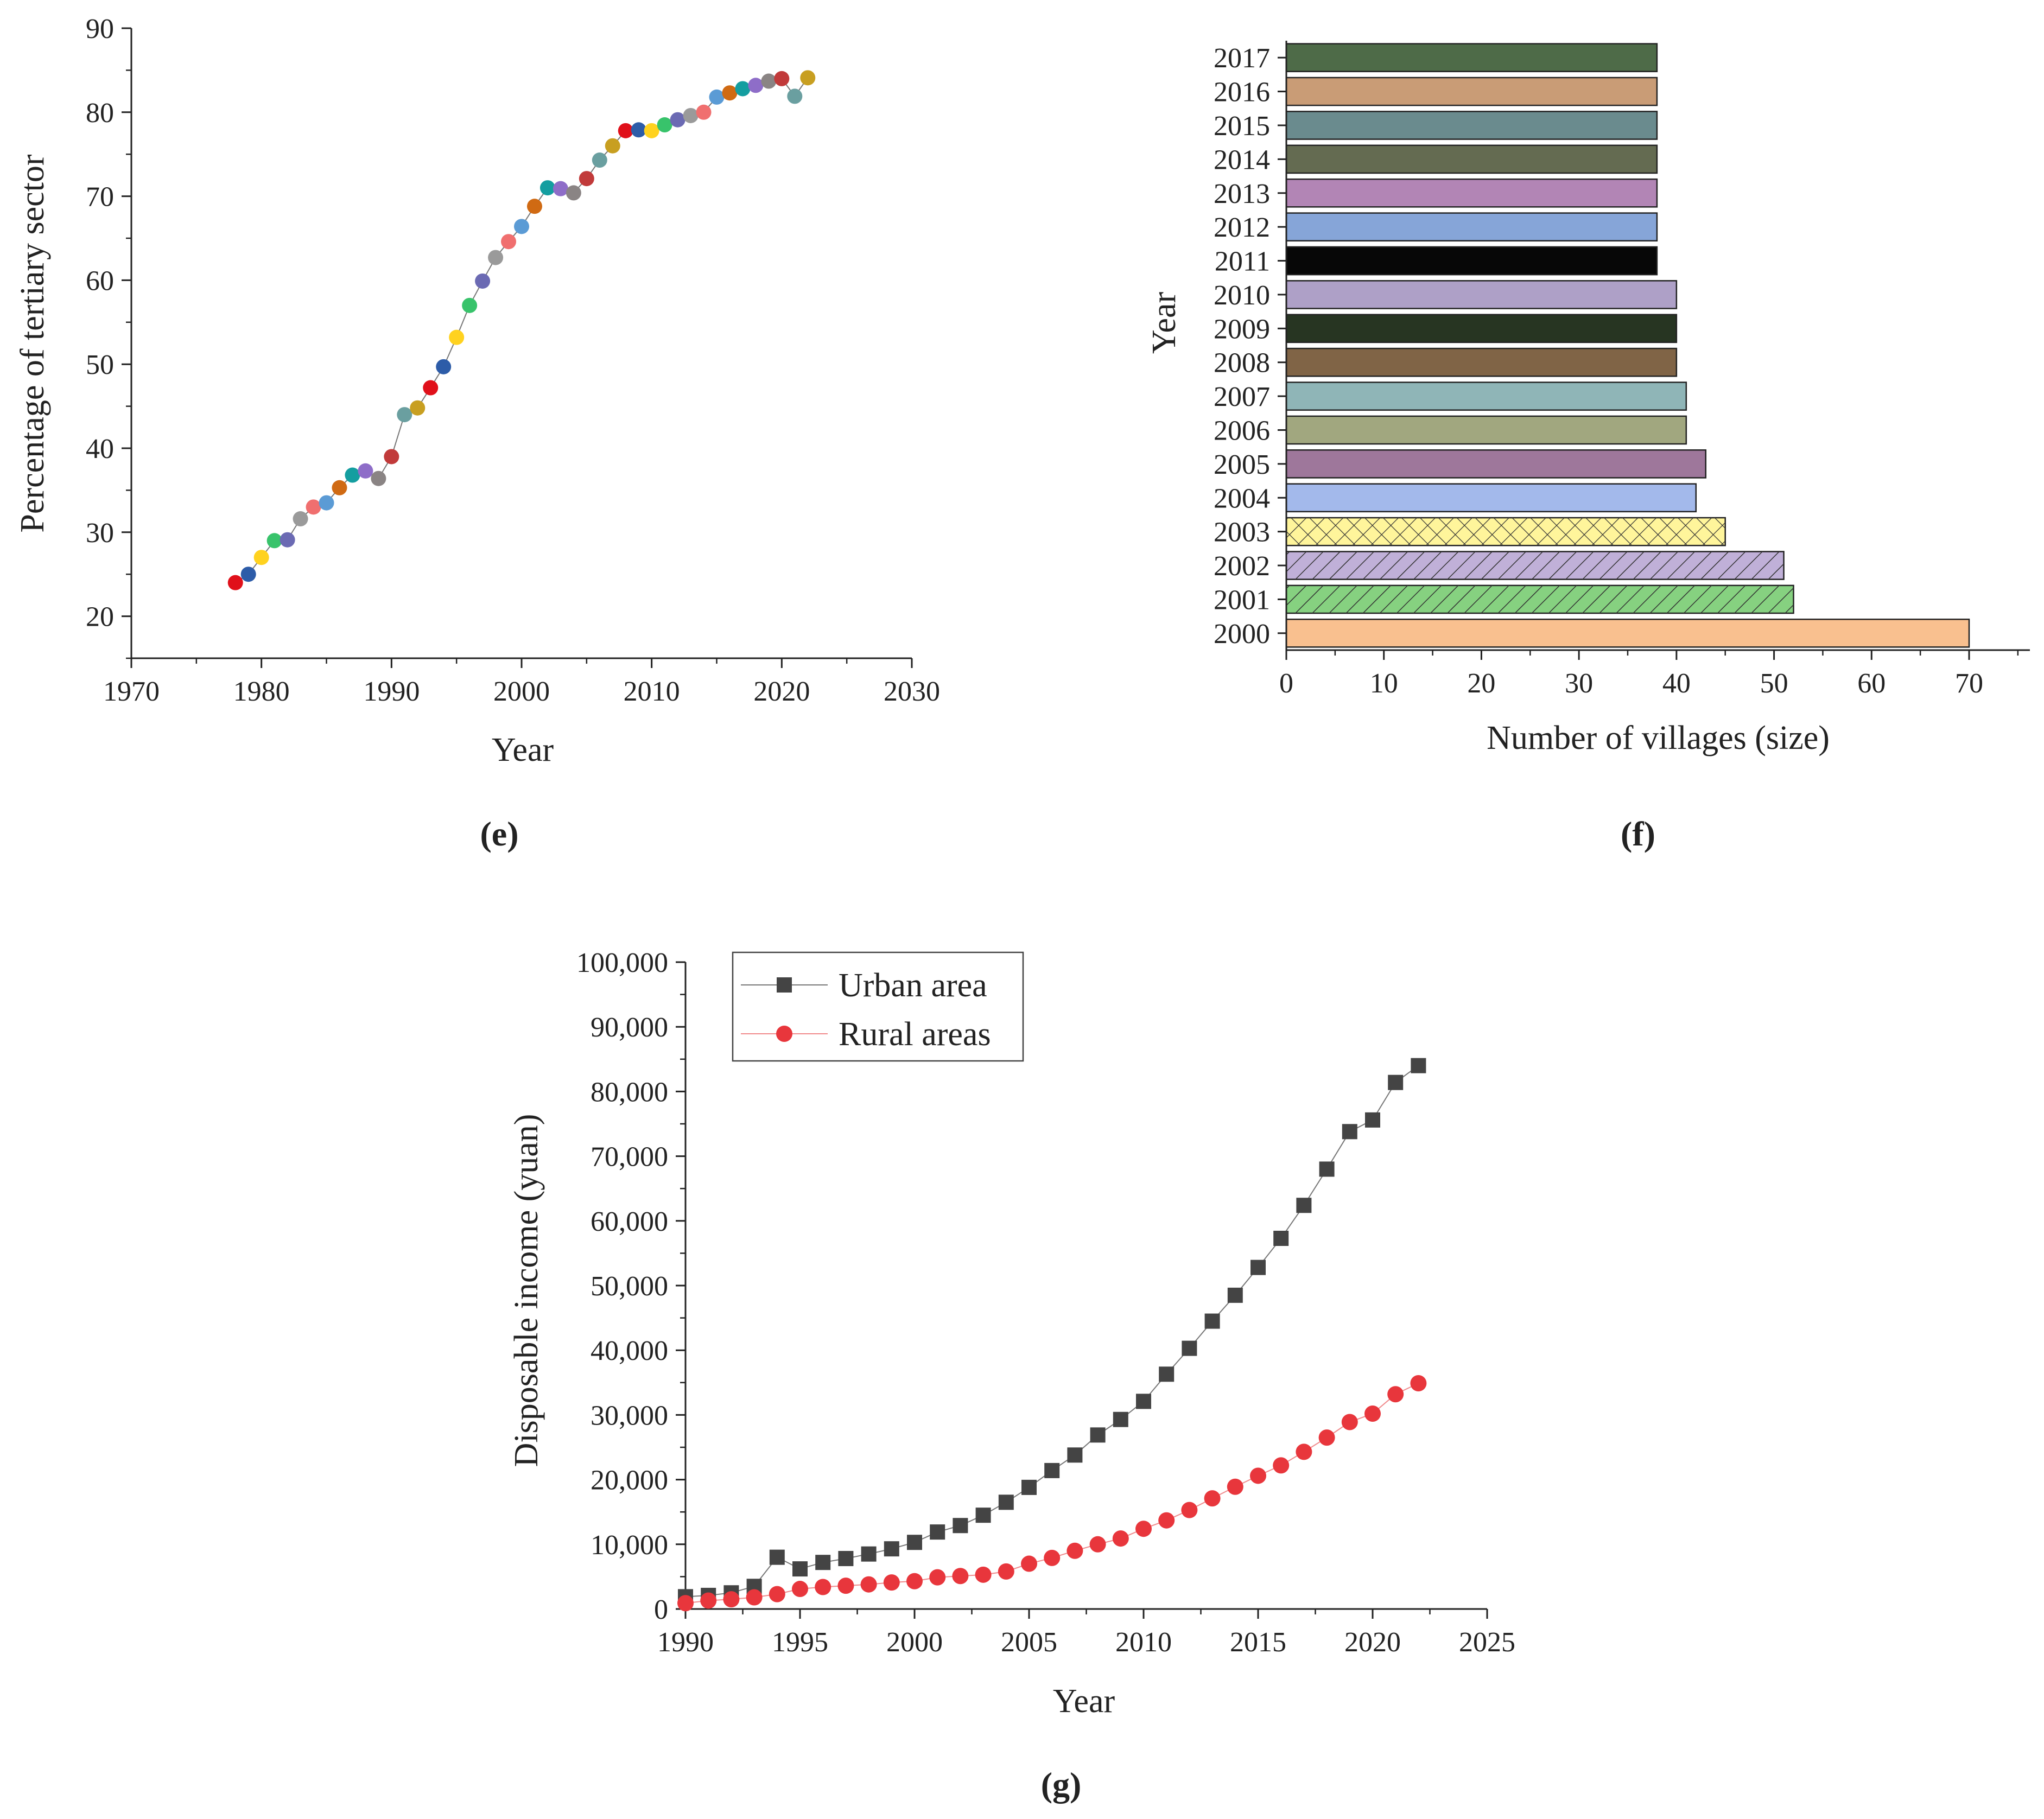  Describe the element at coordinates (521, 330) in the screenshot. I see `e-points` at that location.